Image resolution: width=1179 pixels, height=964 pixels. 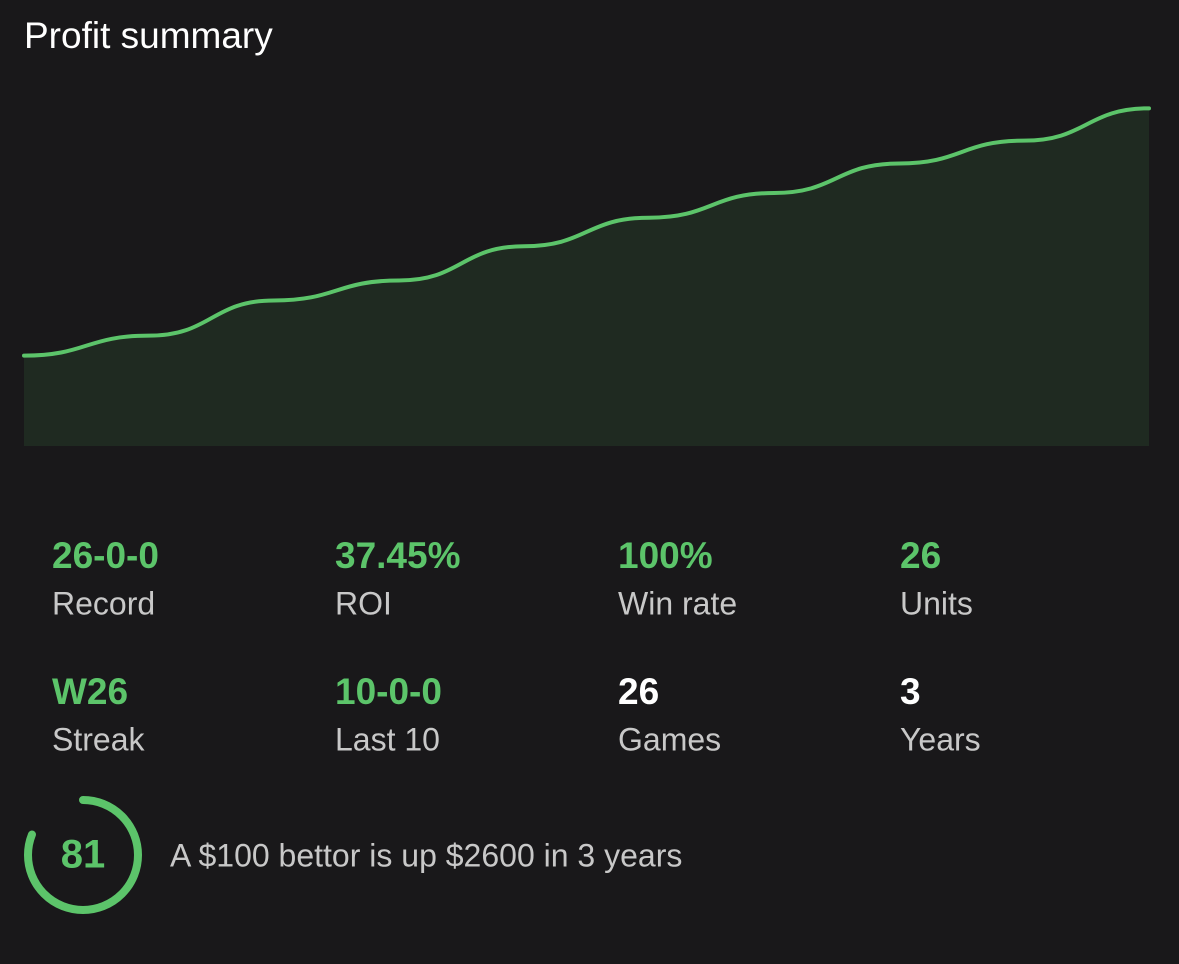 I want to click on stat-label: Last 10, so click(x=387, y=739).